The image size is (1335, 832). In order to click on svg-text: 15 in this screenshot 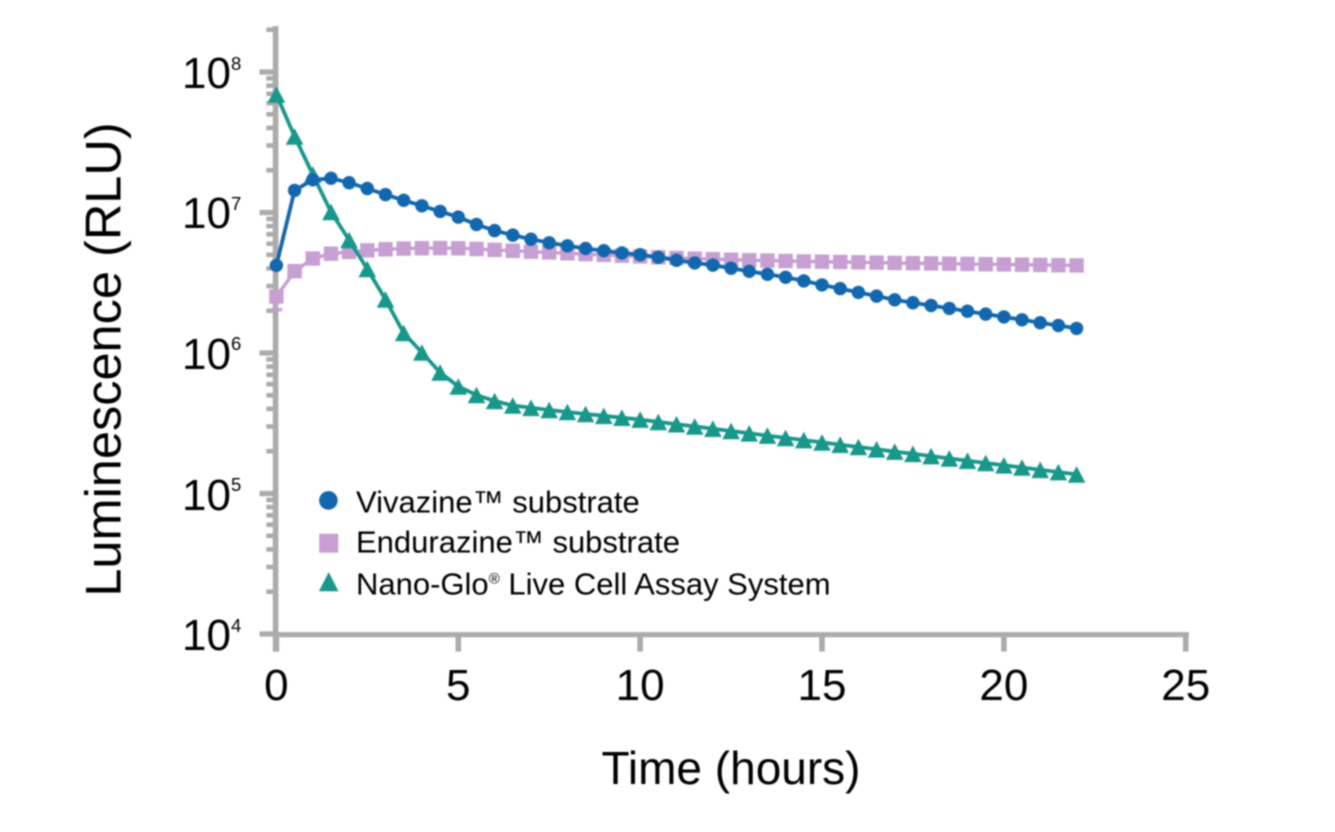, I will do `click(822, 685)`.